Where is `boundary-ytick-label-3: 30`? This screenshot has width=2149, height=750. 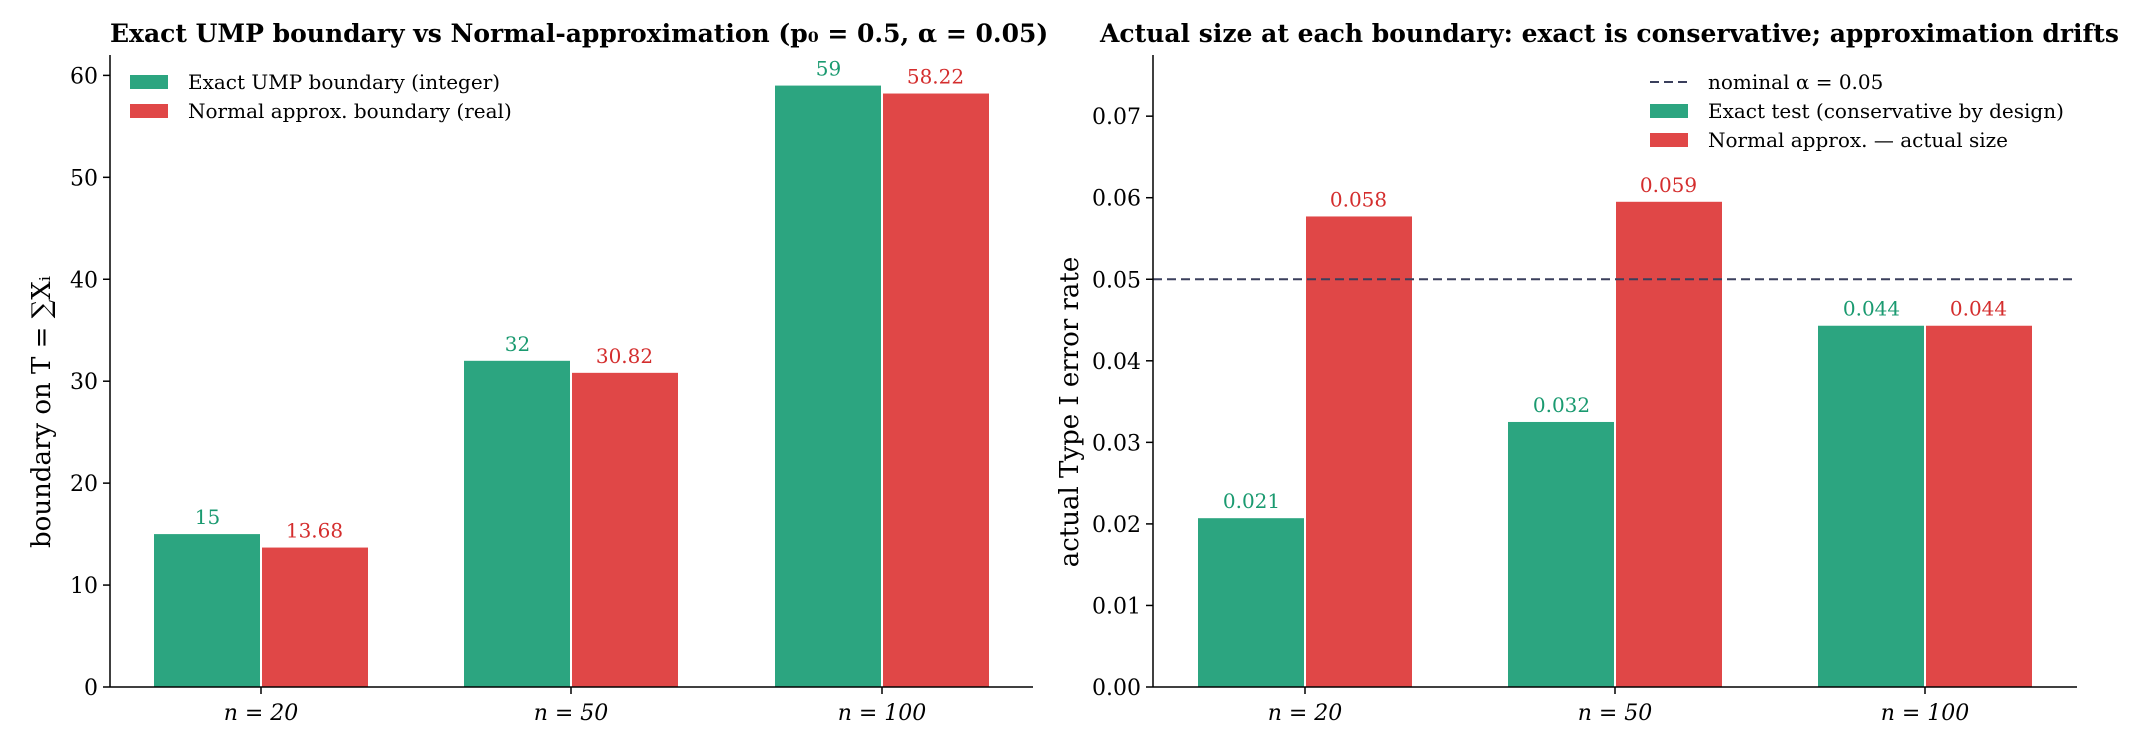
boundary-ytick-label-3: 30 is located at coordinates (84, 382).